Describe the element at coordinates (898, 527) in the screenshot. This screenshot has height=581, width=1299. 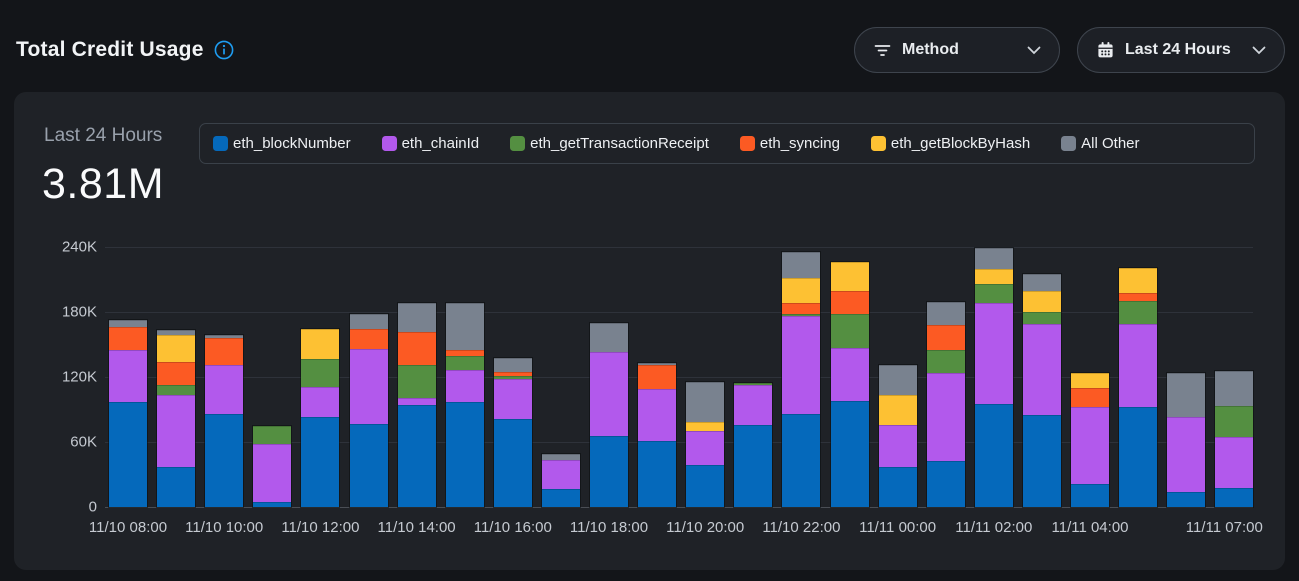
I see `x-axis-tick: 11/11 00:00` at that location.